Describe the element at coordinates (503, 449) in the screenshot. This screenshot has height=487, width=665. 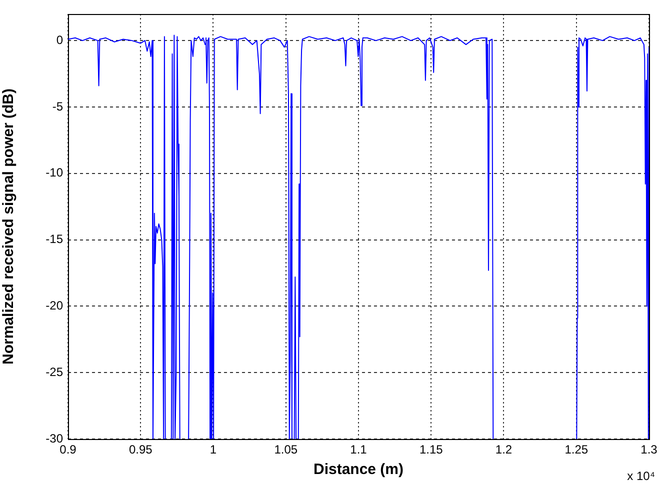
I see `x-tick-label: 1.2` at that location.